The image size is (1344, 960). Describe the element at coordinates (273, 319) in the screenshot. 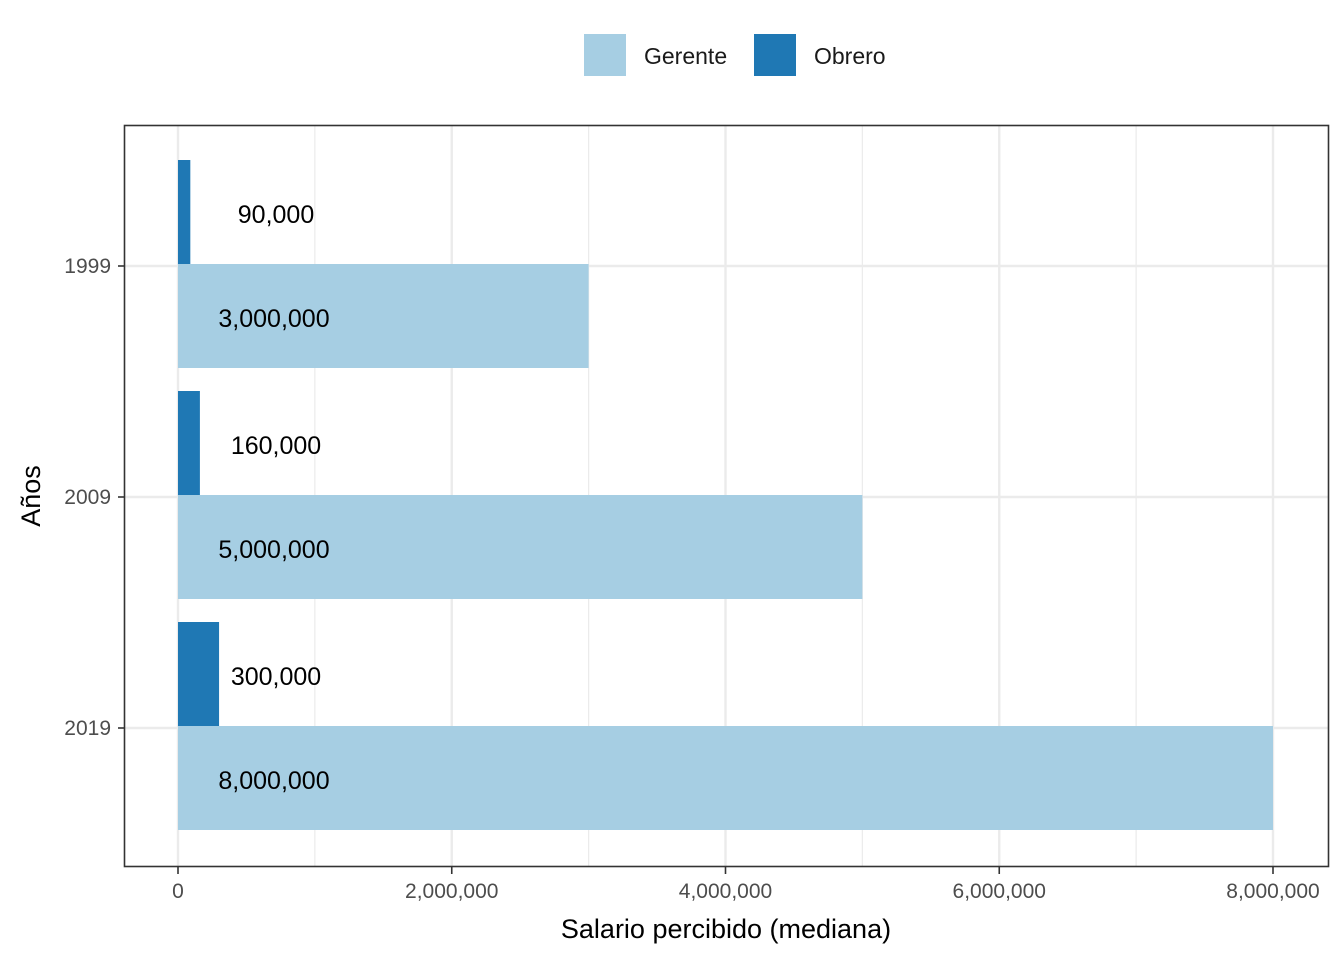

I see `bar-label-gerente-1999: 3,000,000` at that location.